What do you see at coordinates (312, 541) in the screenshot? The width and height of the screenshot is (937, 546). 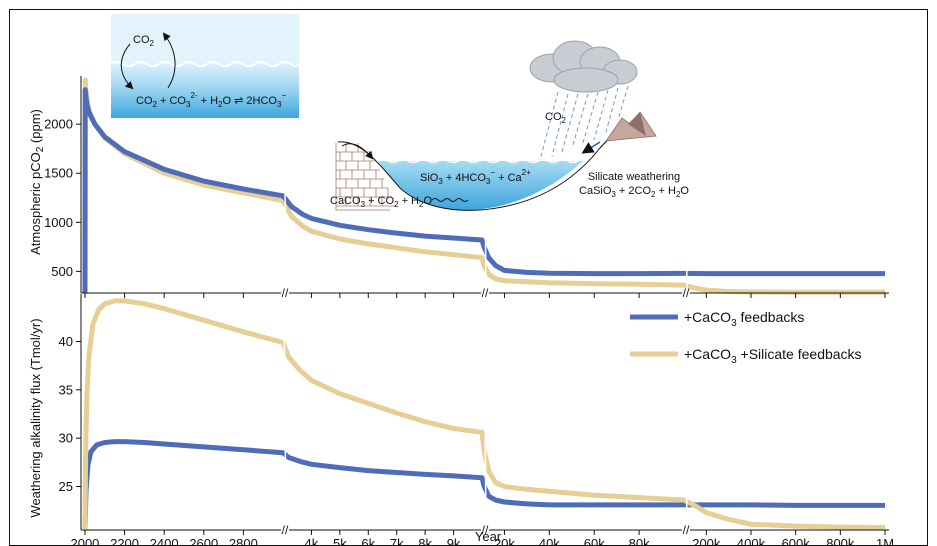 I see `x-tick-label: 4k` at bounding box center [312, 541].